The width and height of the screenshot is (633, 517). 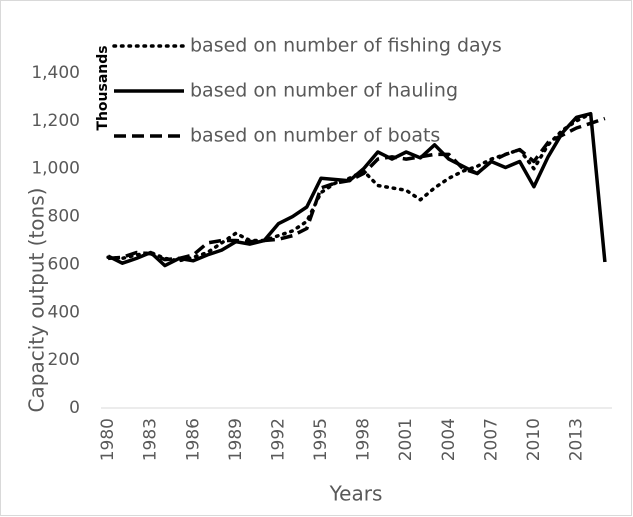 I want to click on x-tick-label: 1992, so click(x=278, y=439).